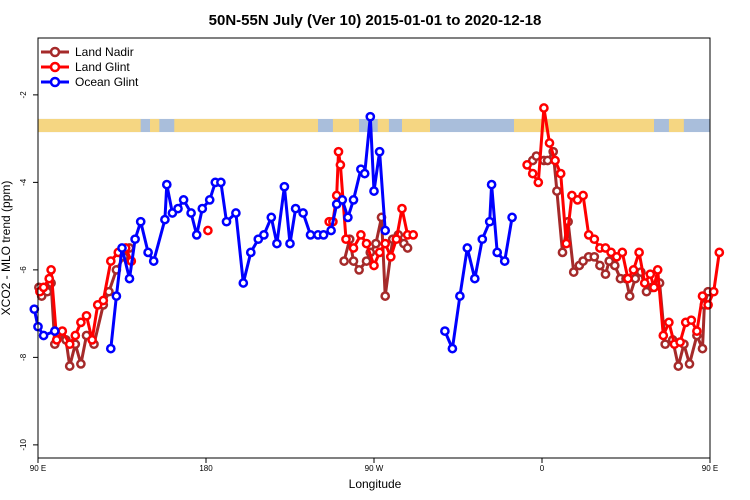  I want to click on y-tick-label: -2, so click(23, 95).